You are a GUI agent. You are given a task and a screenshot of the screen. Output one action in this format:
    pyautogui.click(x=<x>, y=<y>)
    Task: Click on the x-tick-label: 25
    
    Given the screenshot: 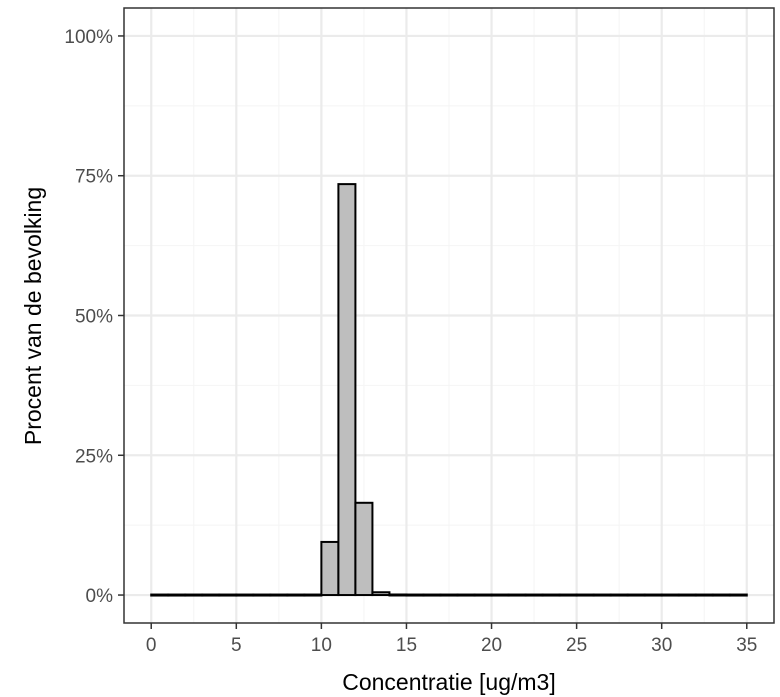 What is the action you would take?
    pyautogui.click(x=576, y=645)
    